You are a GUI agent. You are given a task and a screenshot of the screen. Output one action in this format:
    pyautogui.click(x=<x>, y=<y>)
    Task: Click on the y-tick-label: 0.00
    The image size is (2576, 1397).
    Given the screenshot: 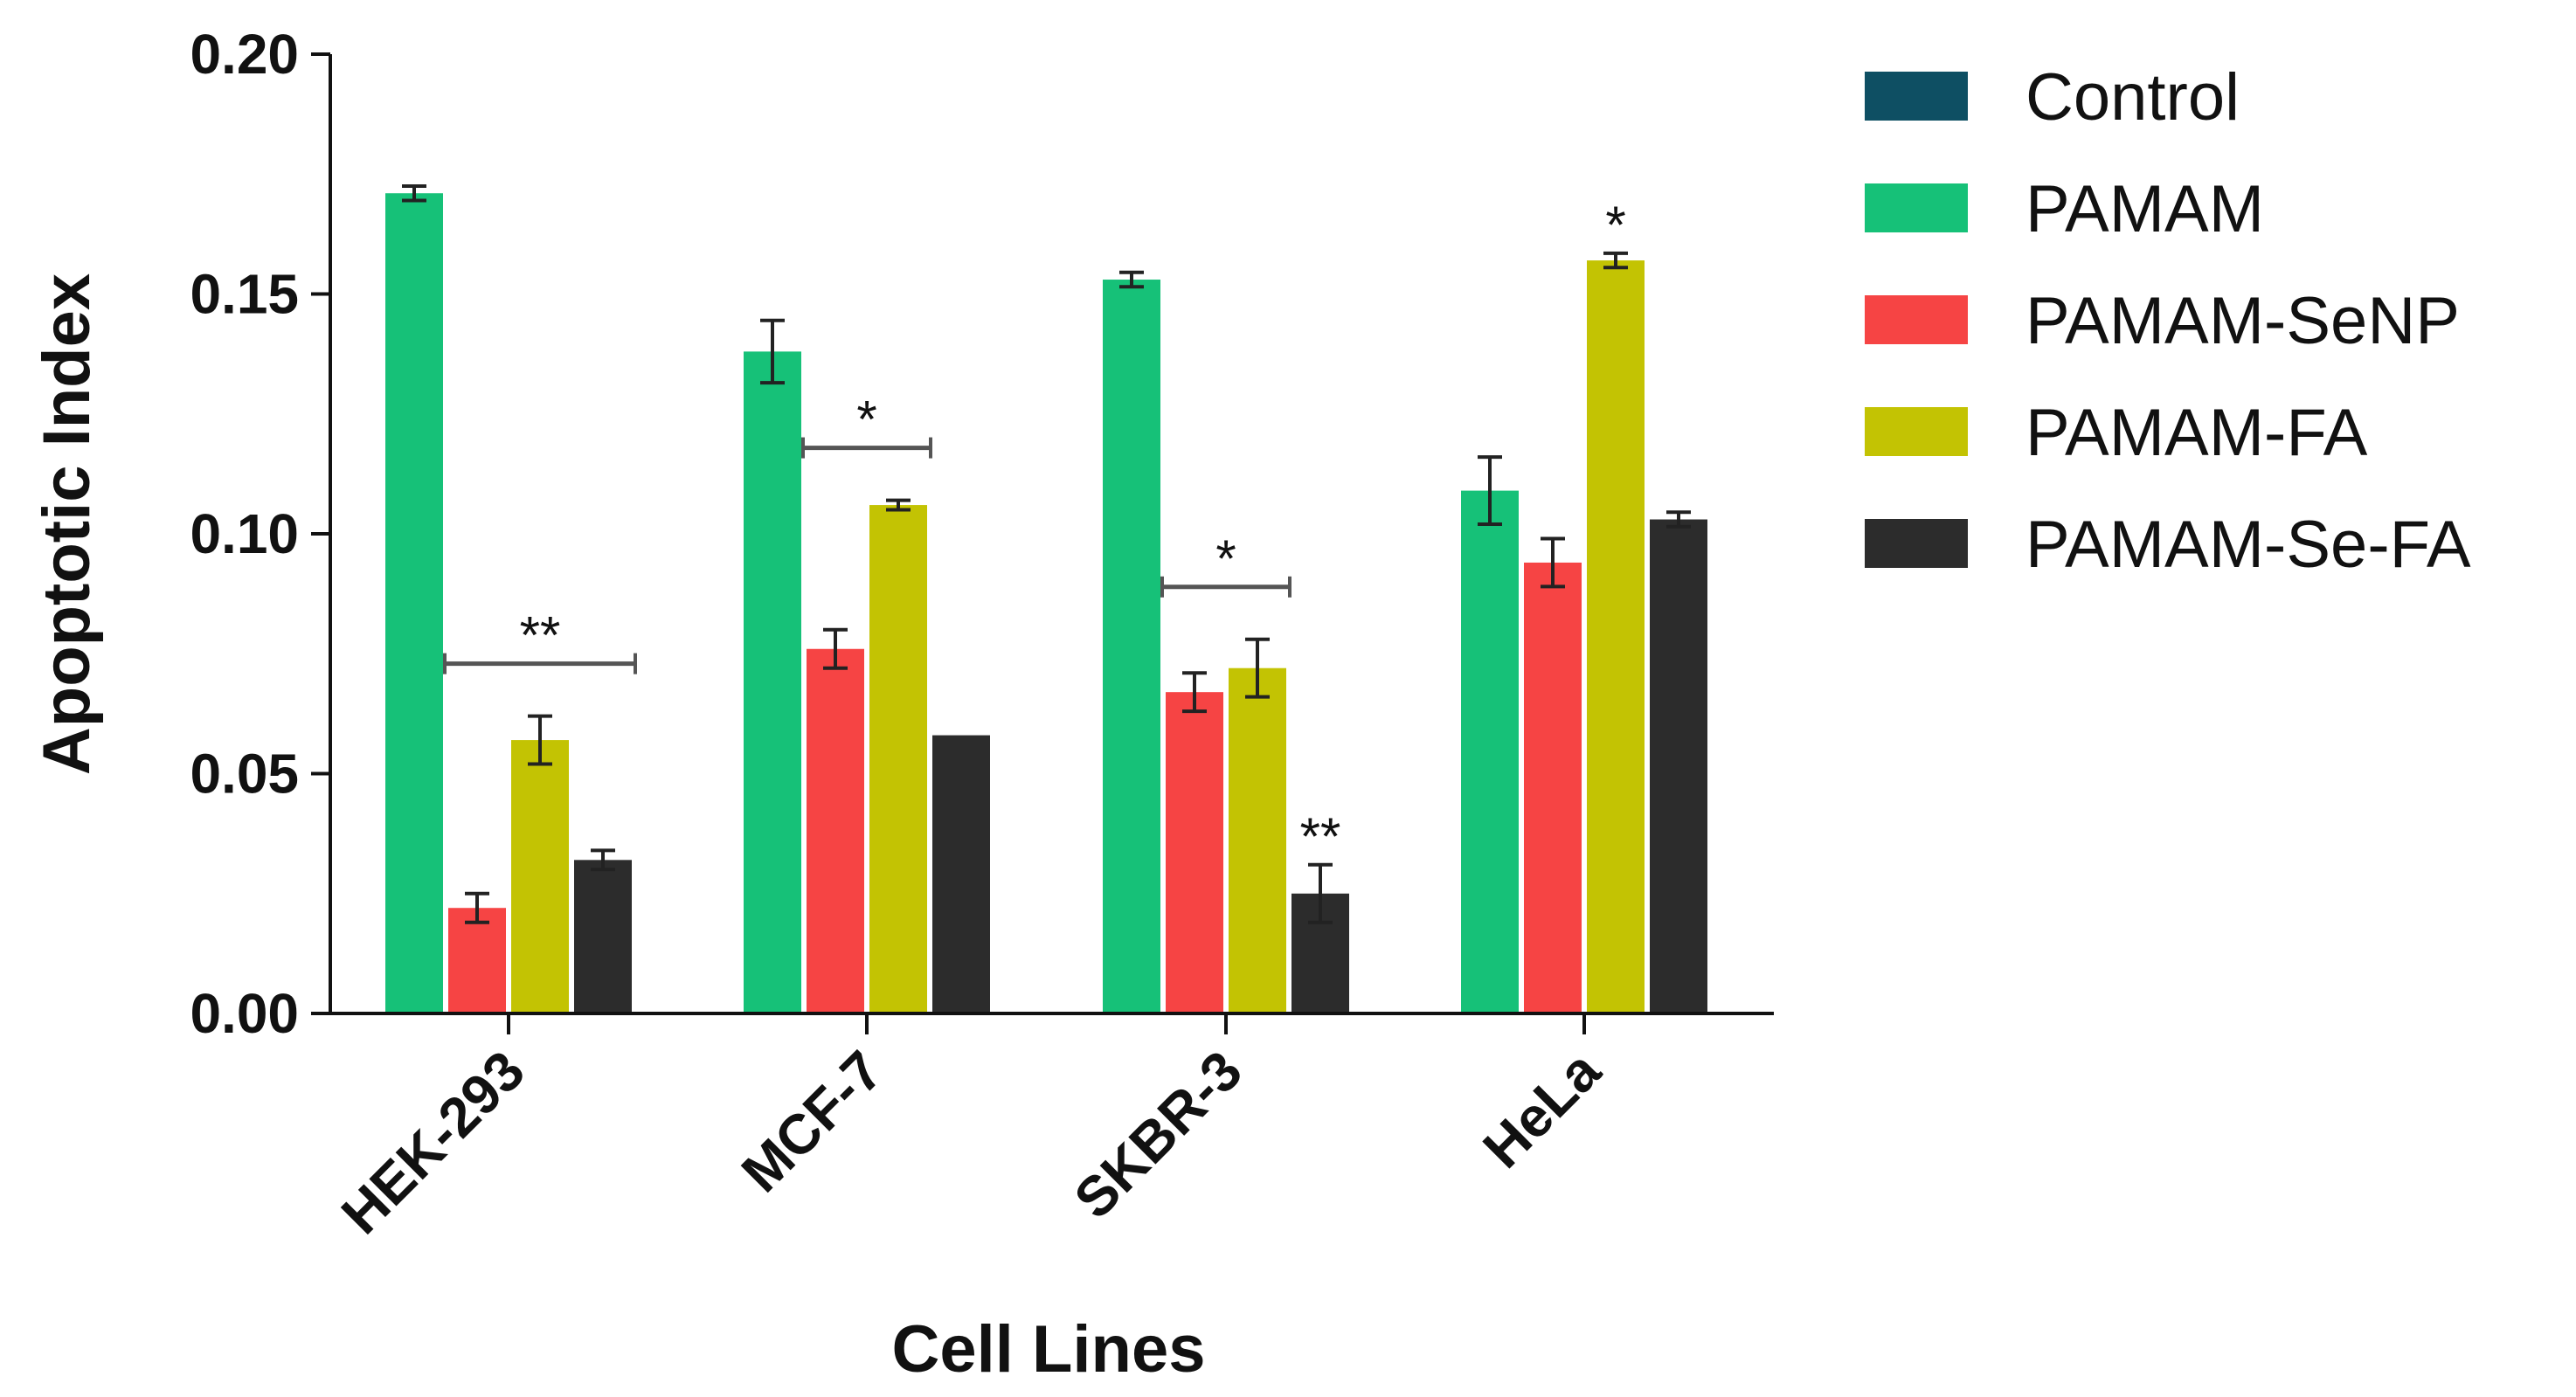 What is the action you would take?
    pyautogui.click(x=244, y=1013)
    